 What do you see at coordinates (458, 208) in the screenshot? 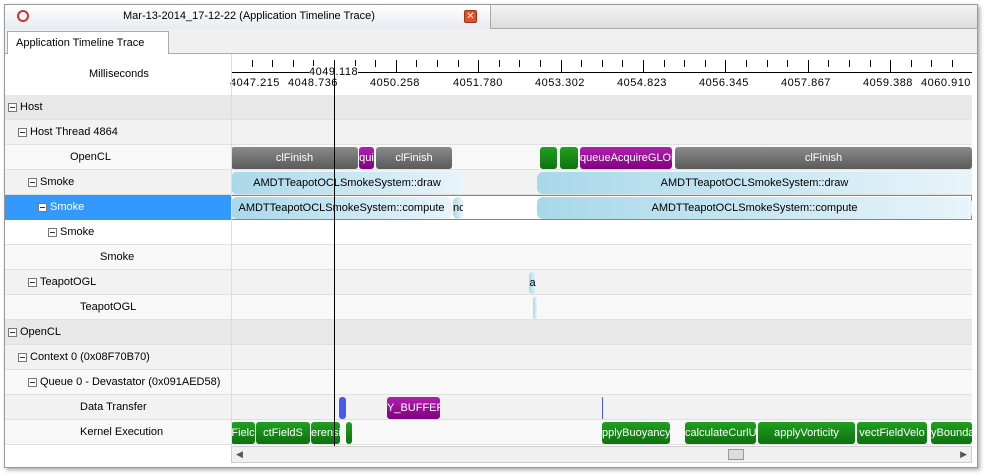
I see `block: nc` at bounding box center [458, 208].